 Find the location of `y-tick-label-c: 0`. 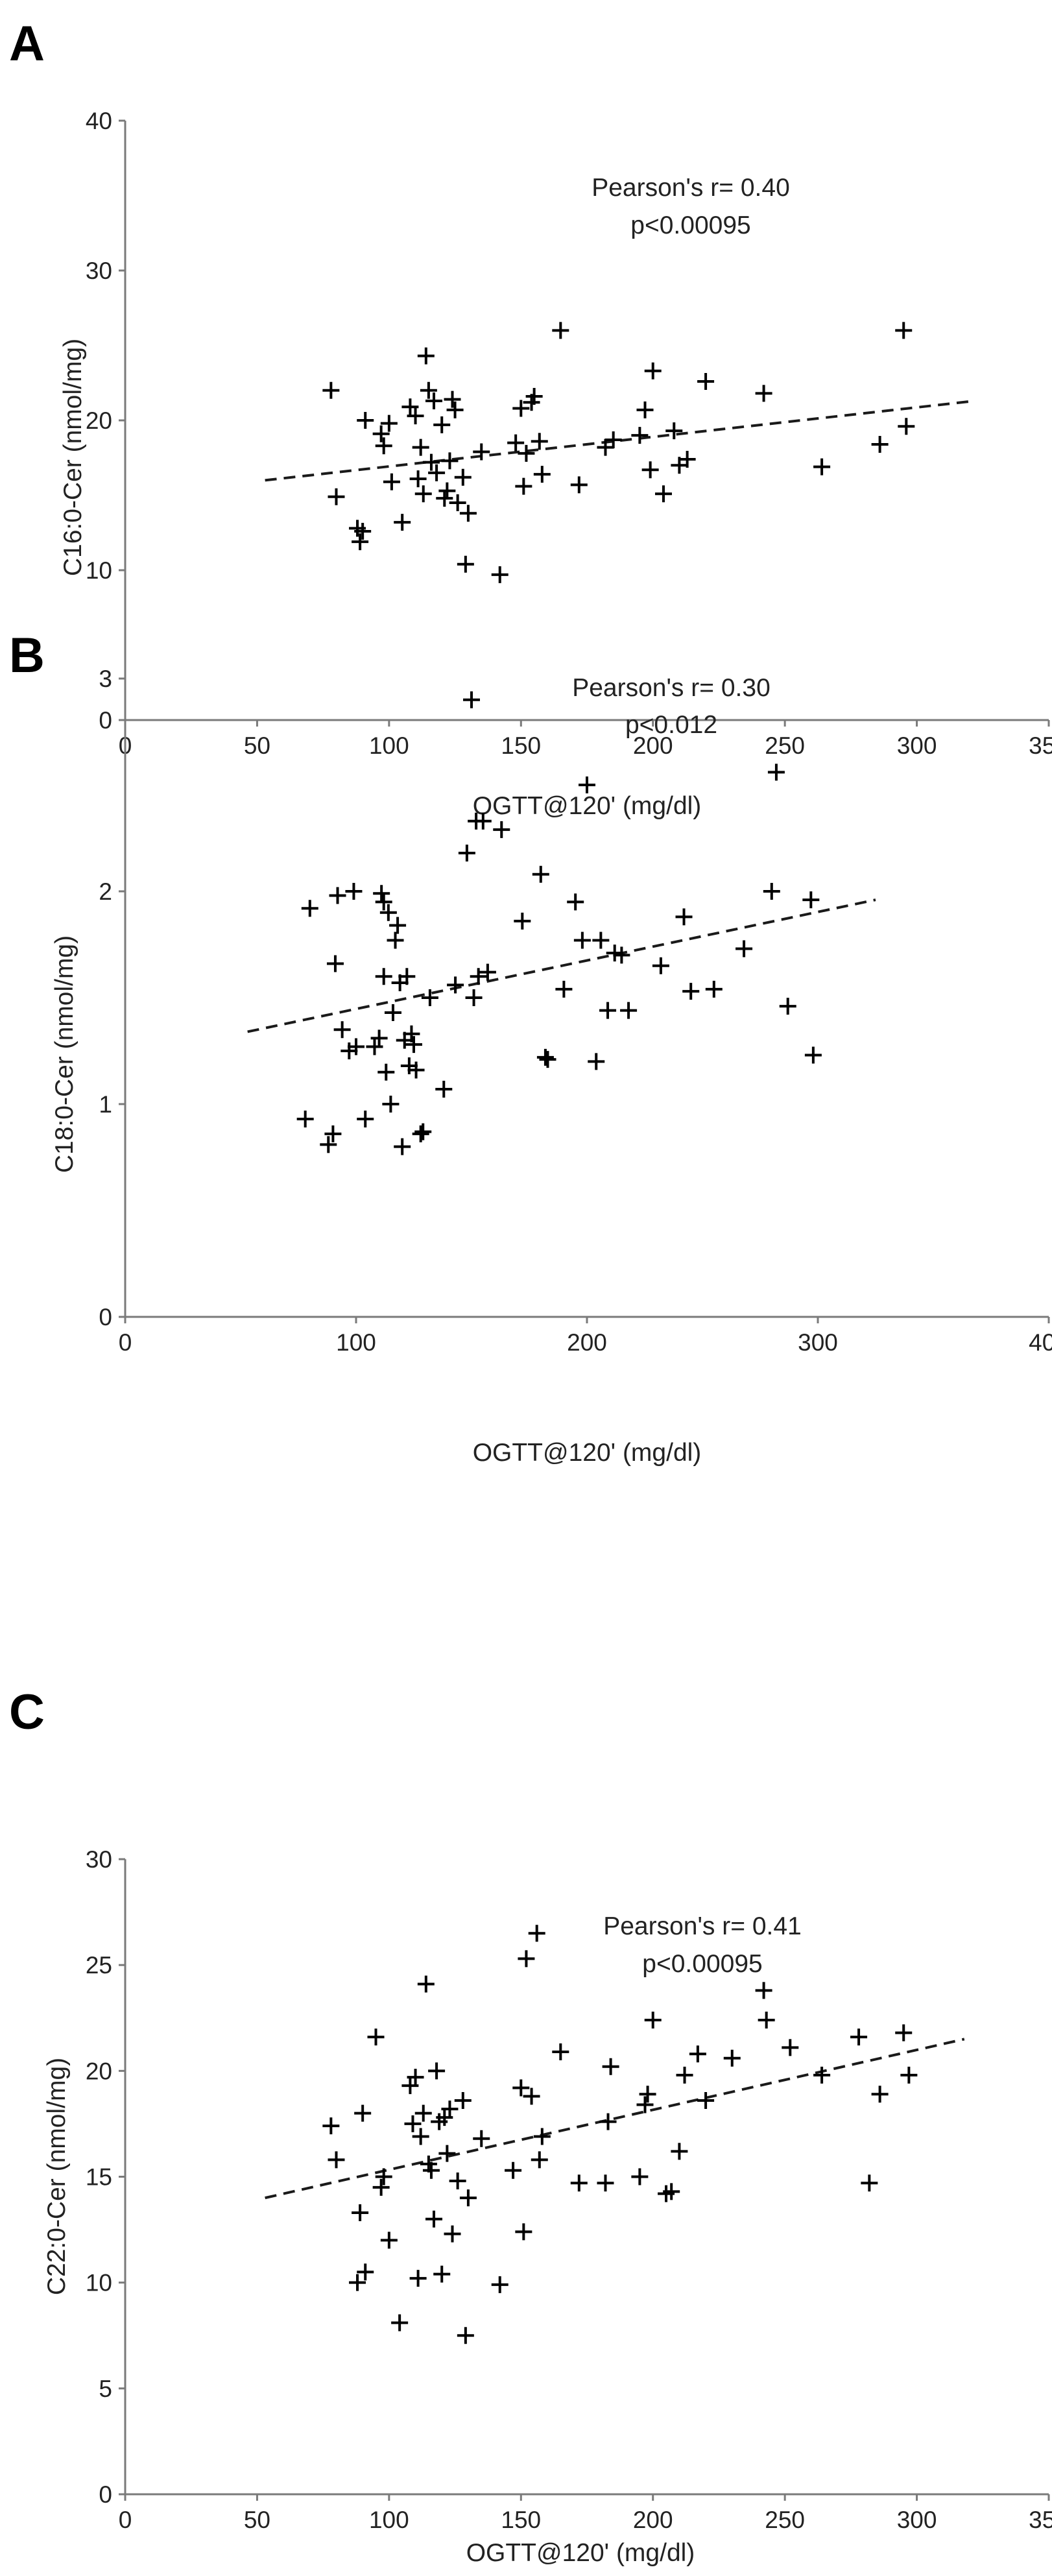

y-tick-label-c: 0 is located at coordinates (105, 2494).